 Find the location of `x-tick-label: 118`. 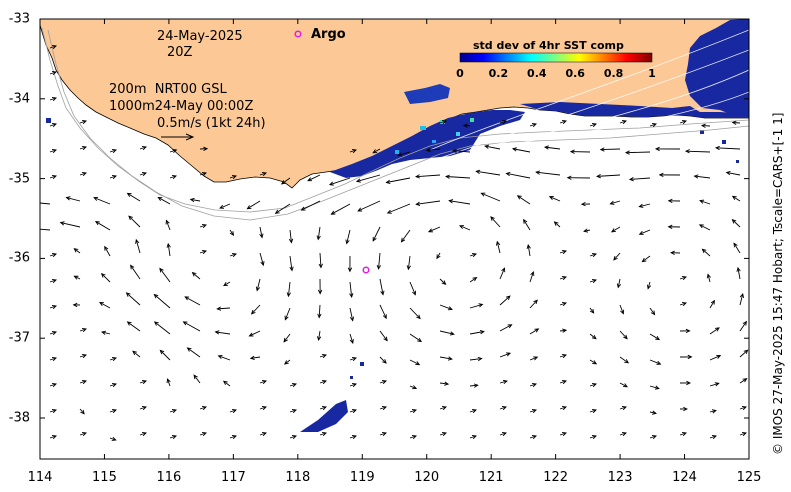

x-tick-label: 118 is located at coordinates (298, 477).